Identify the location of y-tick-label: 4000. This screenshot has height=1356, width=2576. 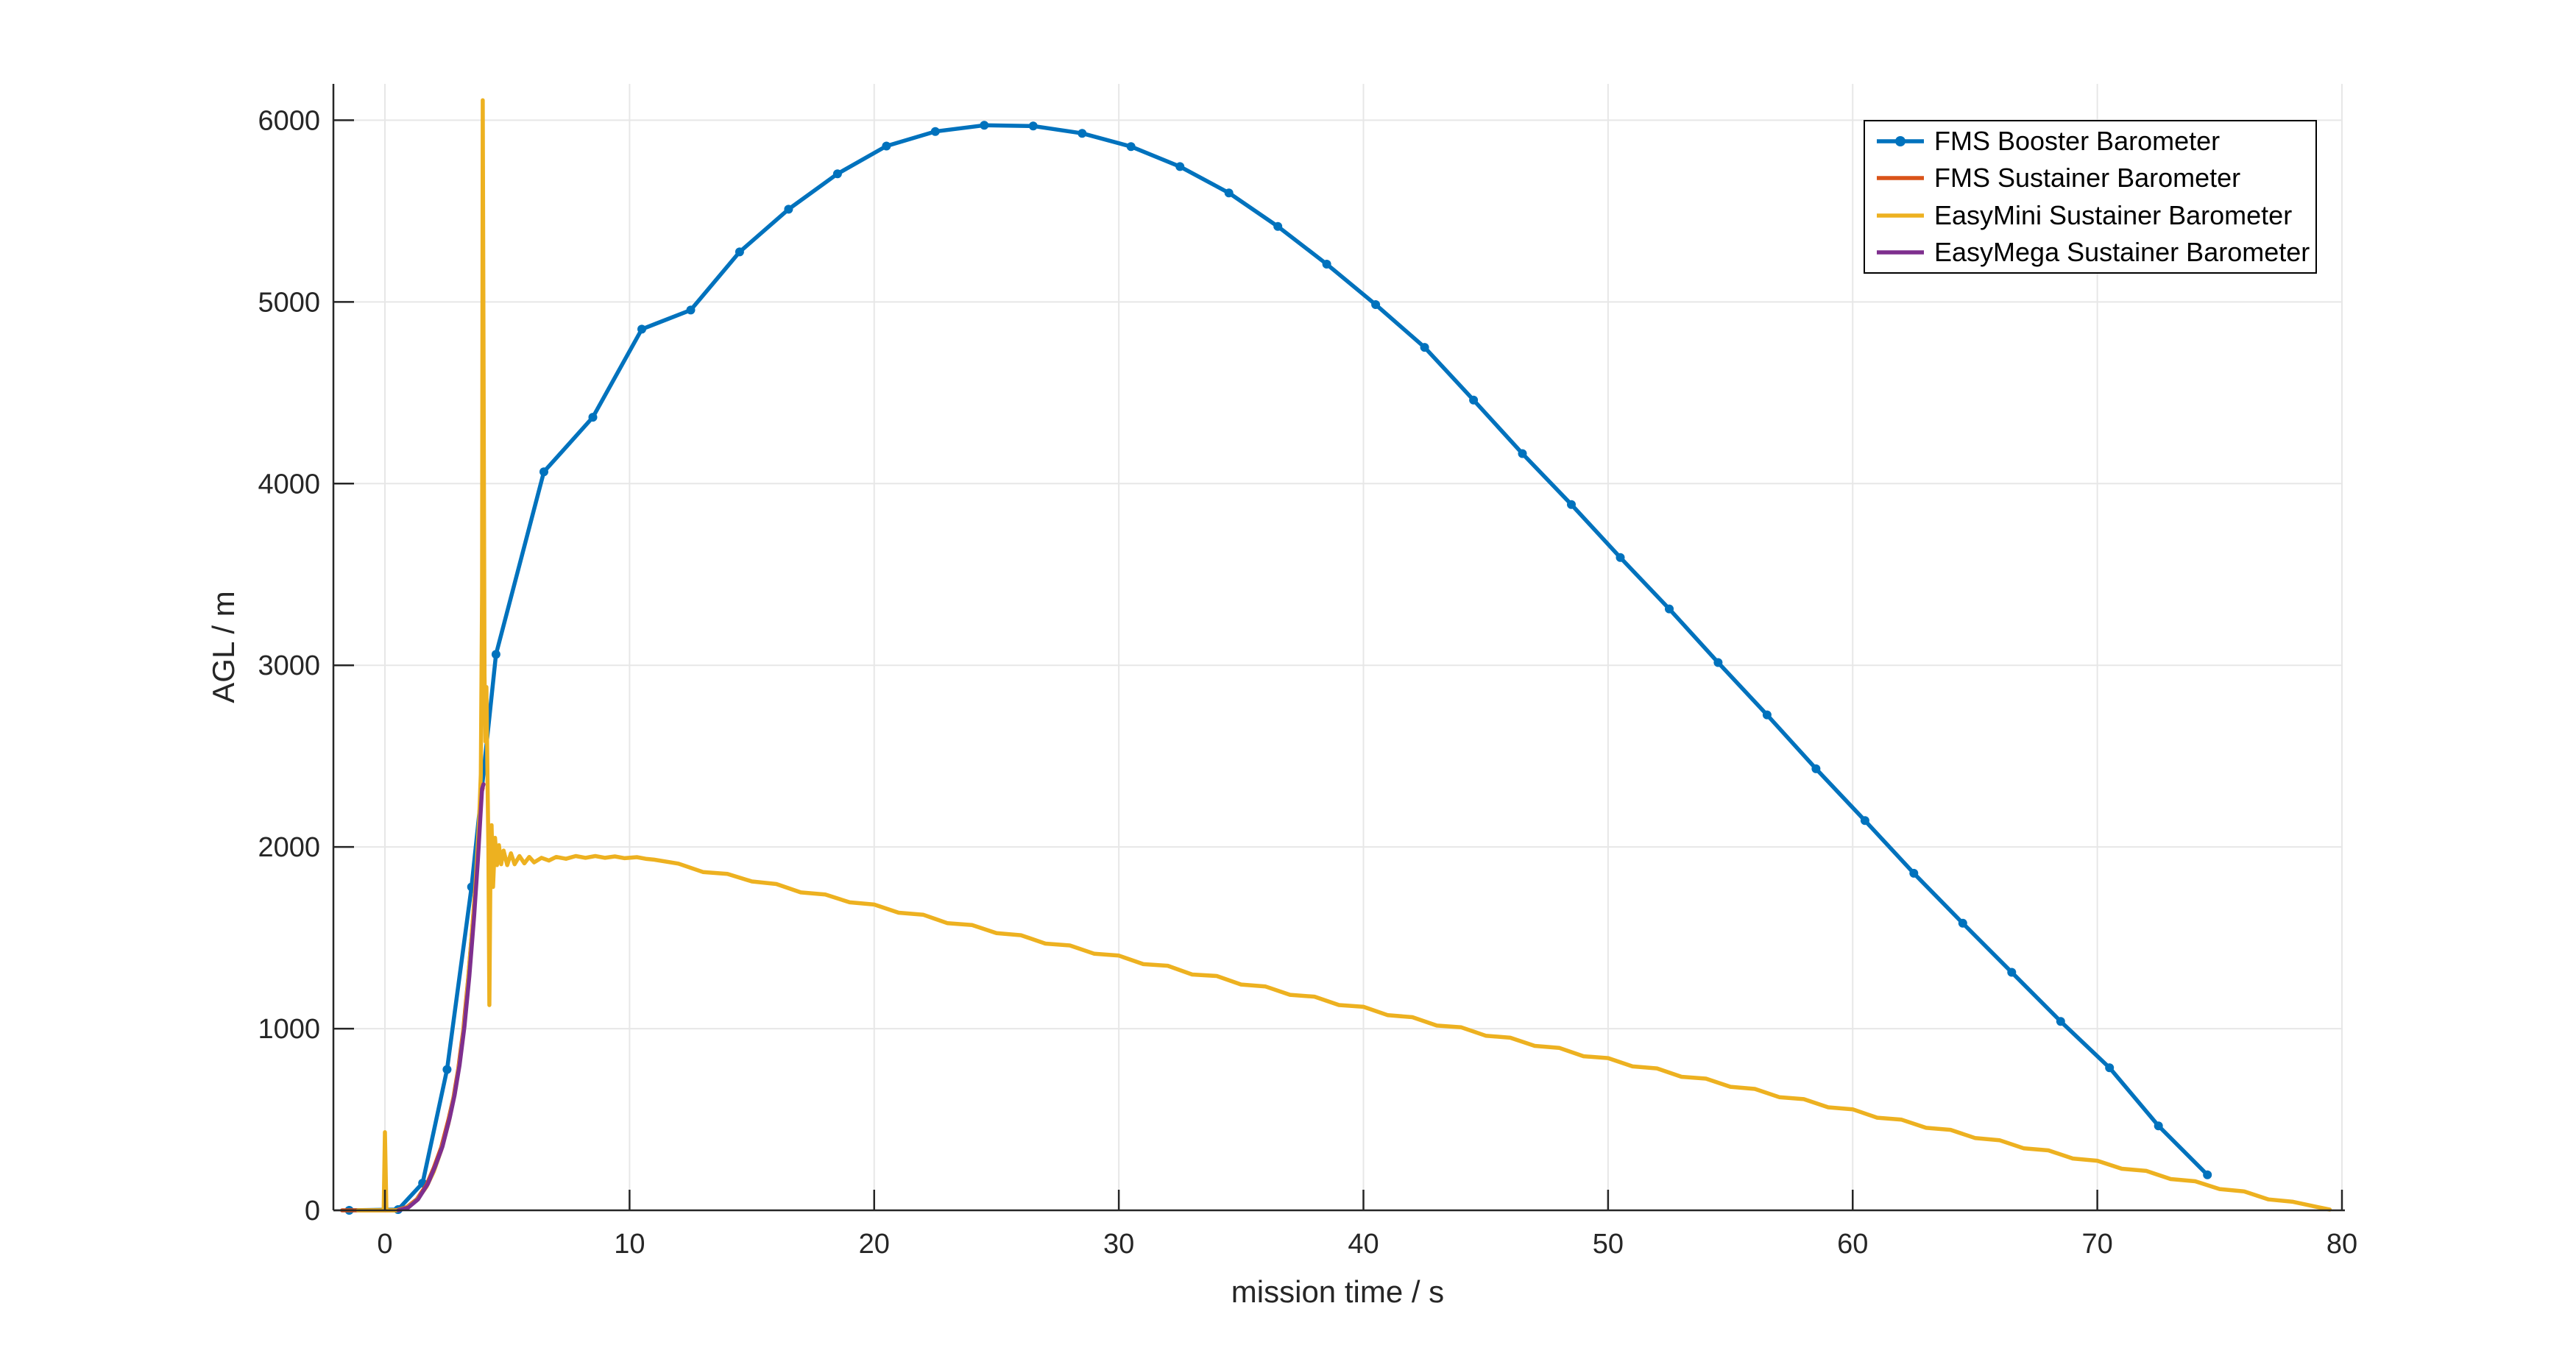
(289, 484).